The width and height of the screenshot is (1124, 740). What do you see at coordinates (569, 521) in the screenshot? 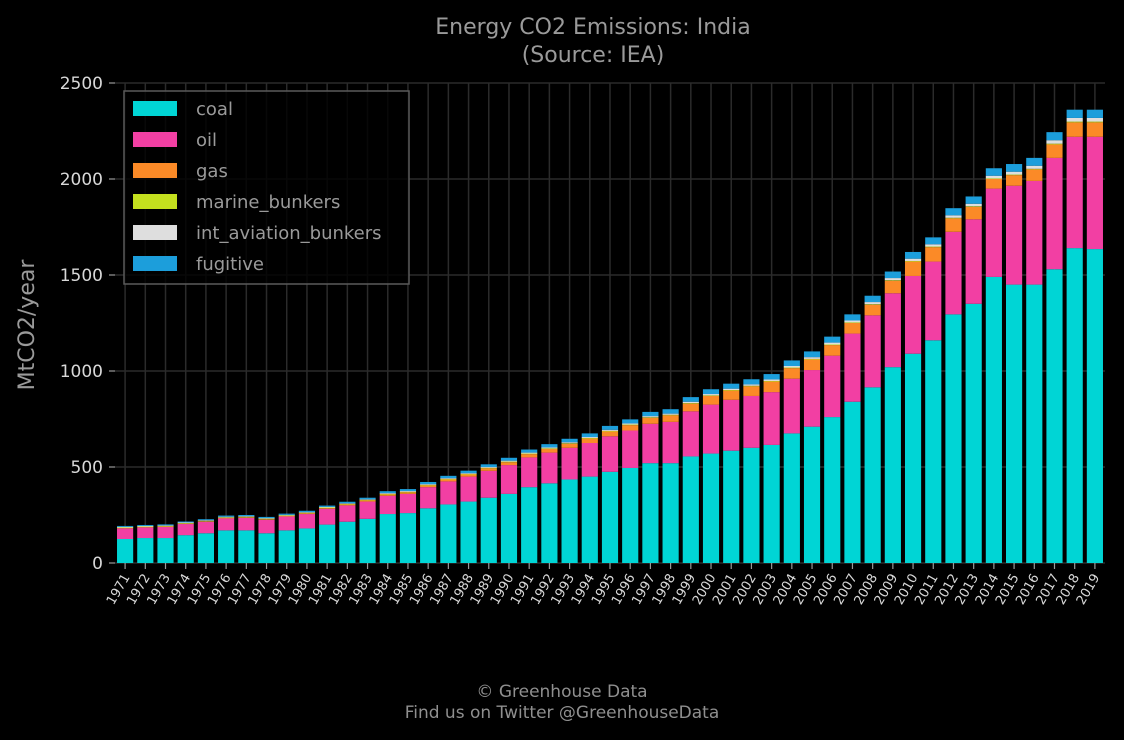
I see `bar-coal-1993` at bounding box center [569, 521].